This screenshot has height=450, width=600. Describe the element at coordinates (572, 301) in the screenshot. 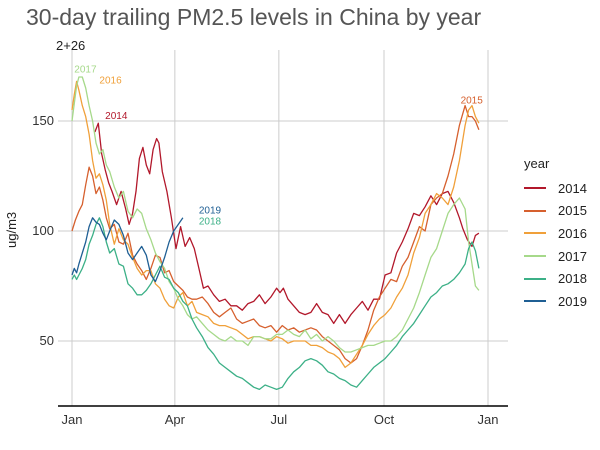

I see `legend-label: 2019` at that location.